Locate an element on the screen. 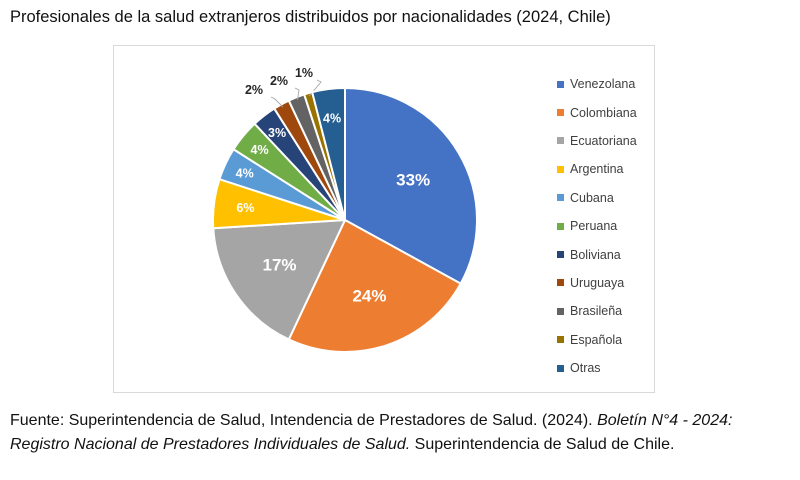 The image size is (800, 480). legend-item-boliviana: Boliviana is located at coordinates (597, 254).